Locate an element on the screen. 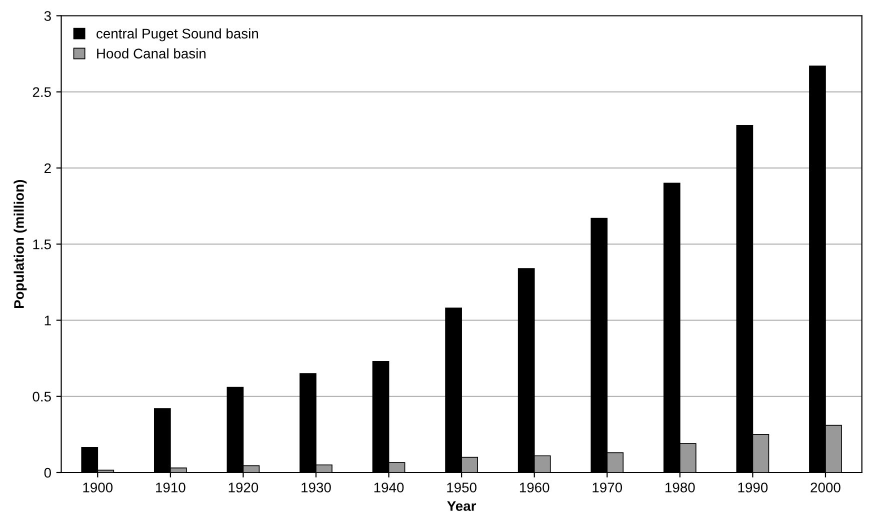  x-tick-label: 1900 is located at coordinates (98, 487).